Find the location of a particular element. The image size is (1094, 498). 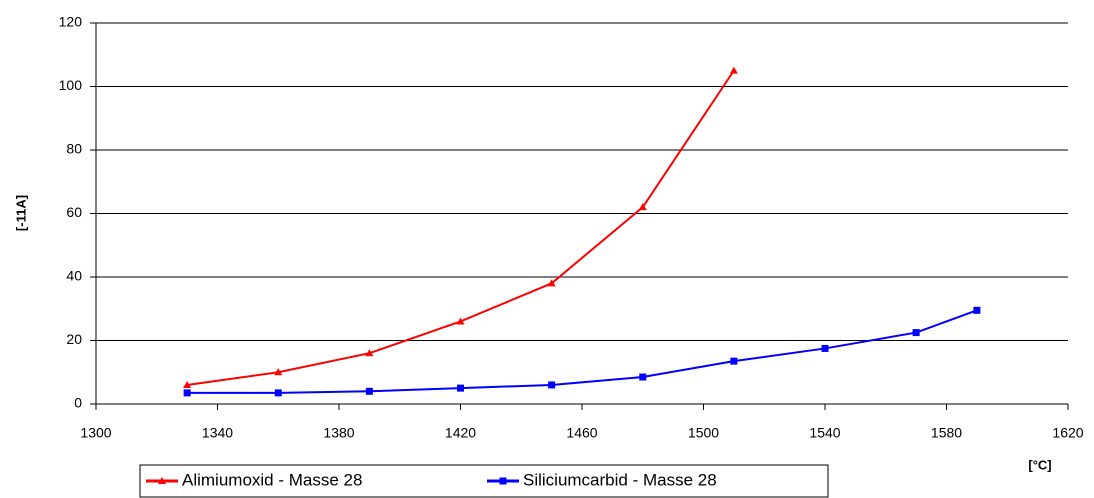

x-axis-label: [°C] is located at coordinates (1039, 464).